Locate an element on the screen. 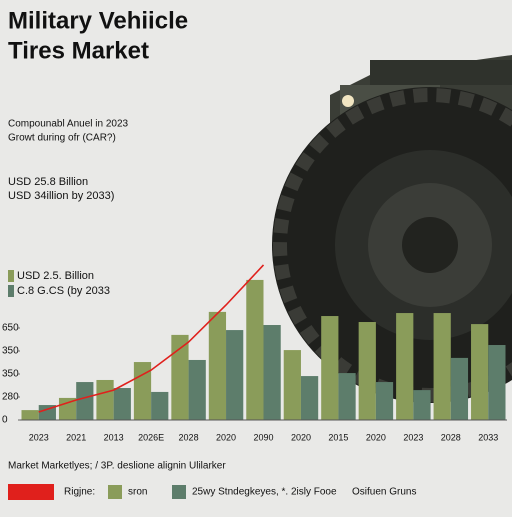 The height and width of the screenshot is (517, 512). title-line: Tires Market is located at coordinates (78, 50).